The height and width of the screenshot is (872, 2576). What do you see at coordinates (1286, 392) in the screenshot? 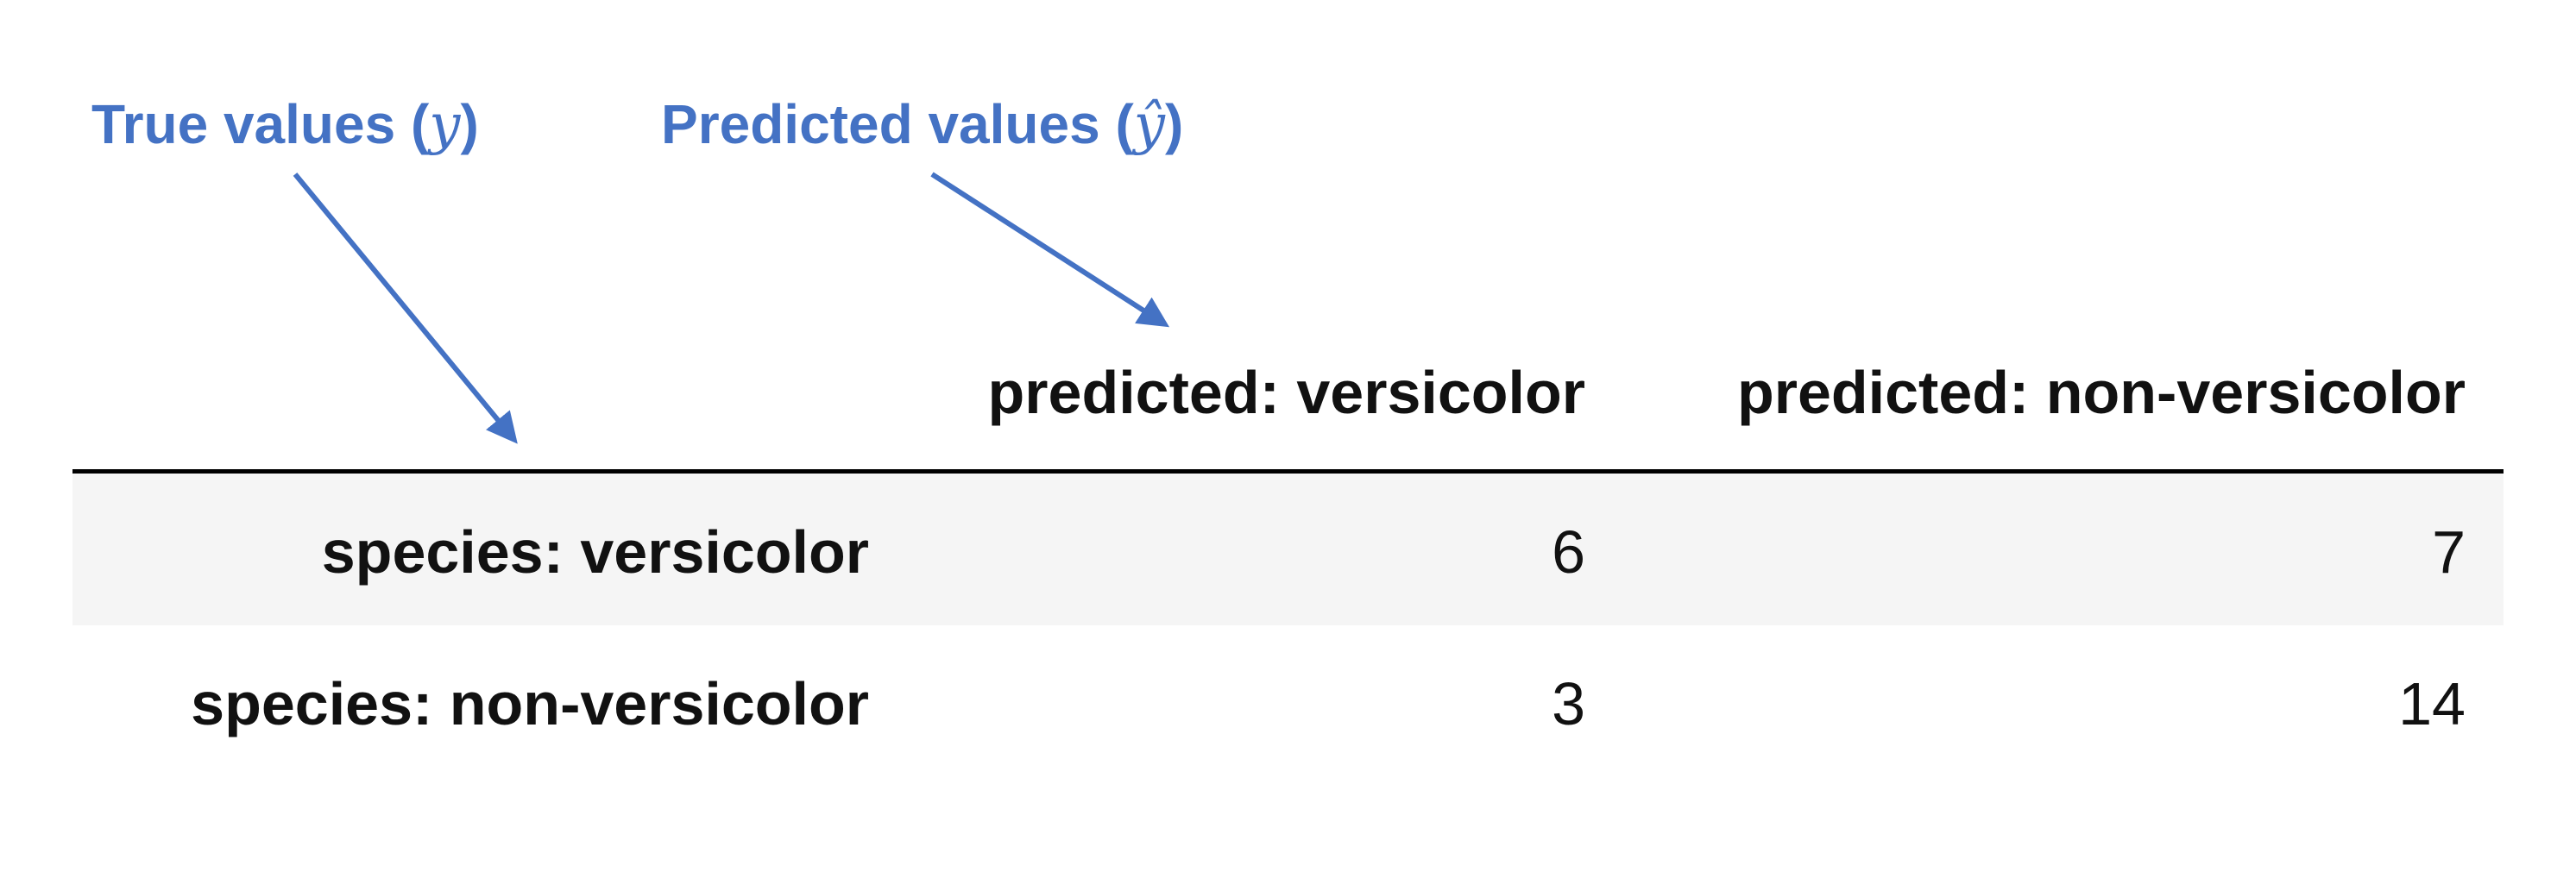
I see `column-header-predicted-versicolor: predicted: versicolor` at bounding box center [1286, 392].